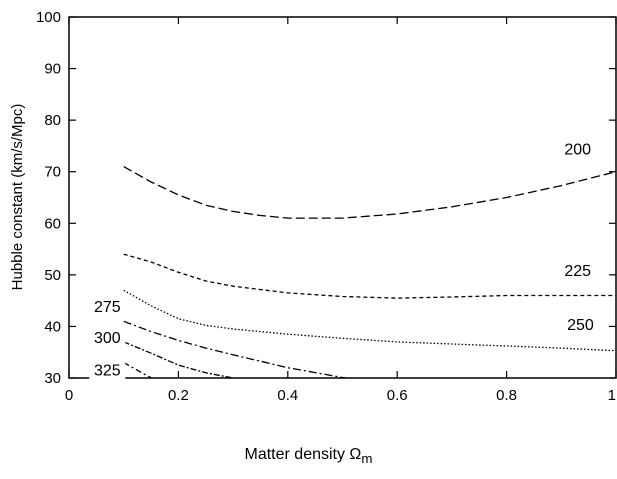 Image resolution: width=617 pixels, height=479 pixels. Describe the element at coordinates (612, 395) in the screenshot. I see `x-tick-label: 1` at that location.